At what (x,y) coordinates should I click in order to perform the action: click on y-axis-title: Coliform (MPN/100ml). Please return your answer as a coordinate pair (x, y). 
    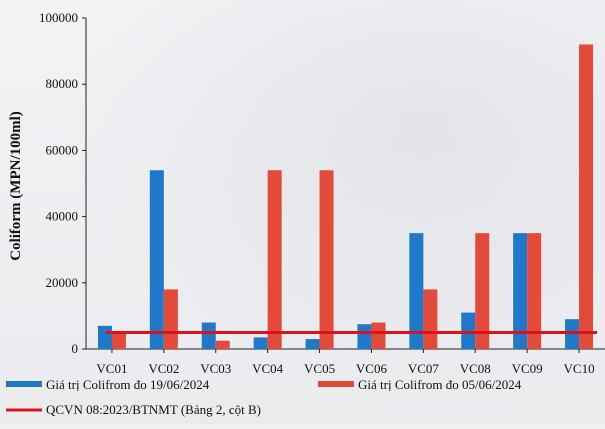
    Looking at the image, I should click on (16, 186).